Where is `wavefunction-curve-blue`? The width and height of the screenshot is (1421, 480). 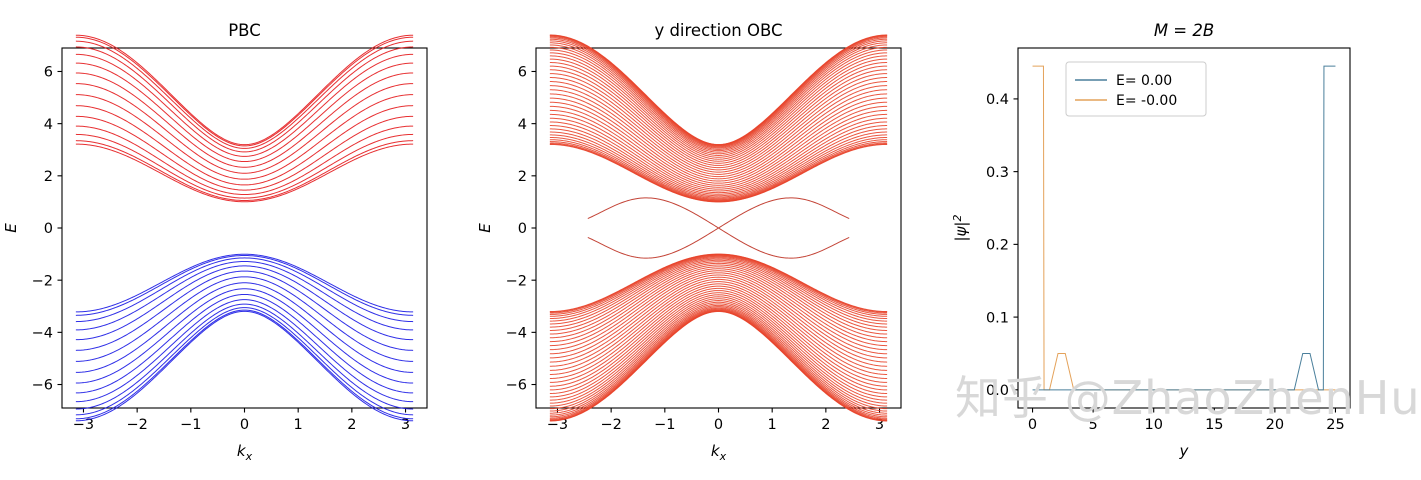
wavefunction-curve-blue is located at coordinates (1184, 228).